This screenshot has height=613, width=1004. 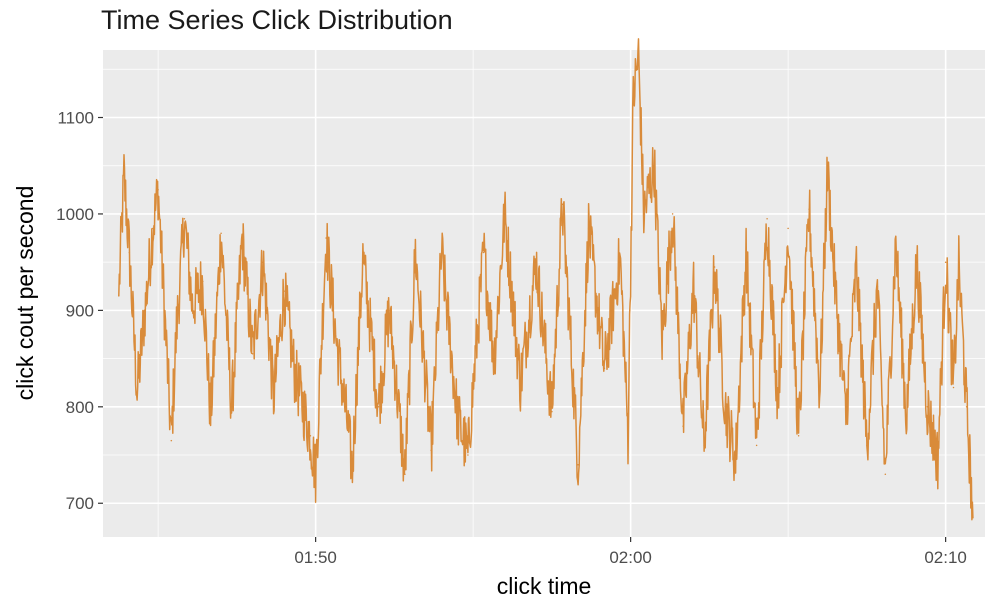 What do you see at coordinates (544, 586) in the screenshot?
I see `x-axis-title: click time` at bounding box center [544, 586].